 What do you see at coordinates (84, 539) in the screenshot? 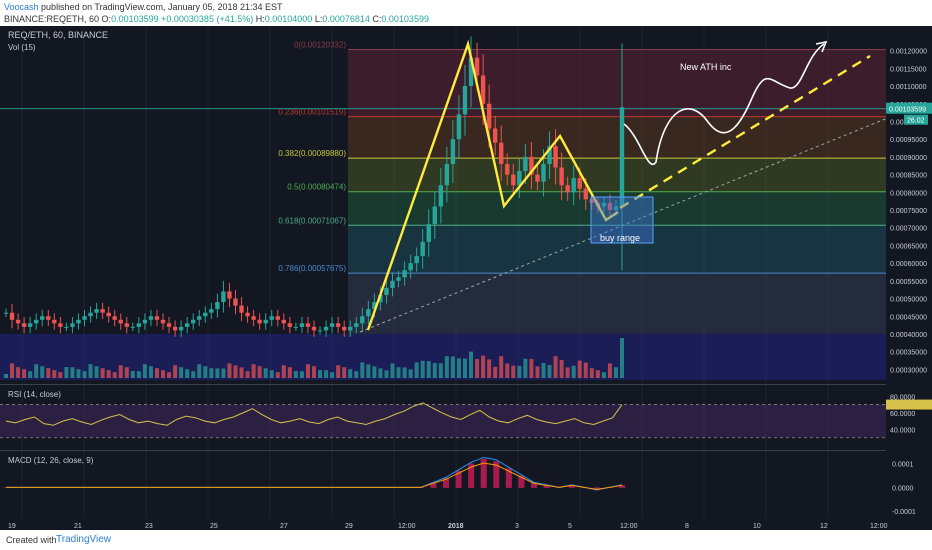
I see `tradingview-logo: TradingView` at bounding box center [84, 539].